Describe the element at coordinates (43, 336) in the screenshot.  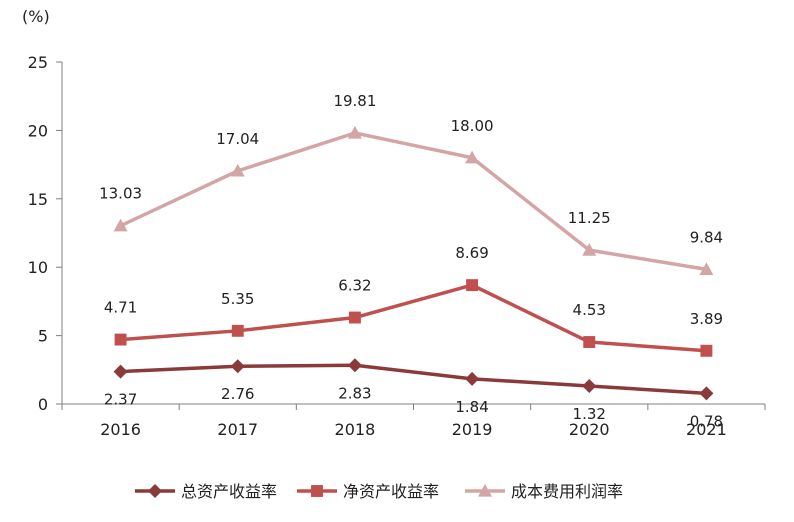
I see `y-tick-label: 5` at that location.